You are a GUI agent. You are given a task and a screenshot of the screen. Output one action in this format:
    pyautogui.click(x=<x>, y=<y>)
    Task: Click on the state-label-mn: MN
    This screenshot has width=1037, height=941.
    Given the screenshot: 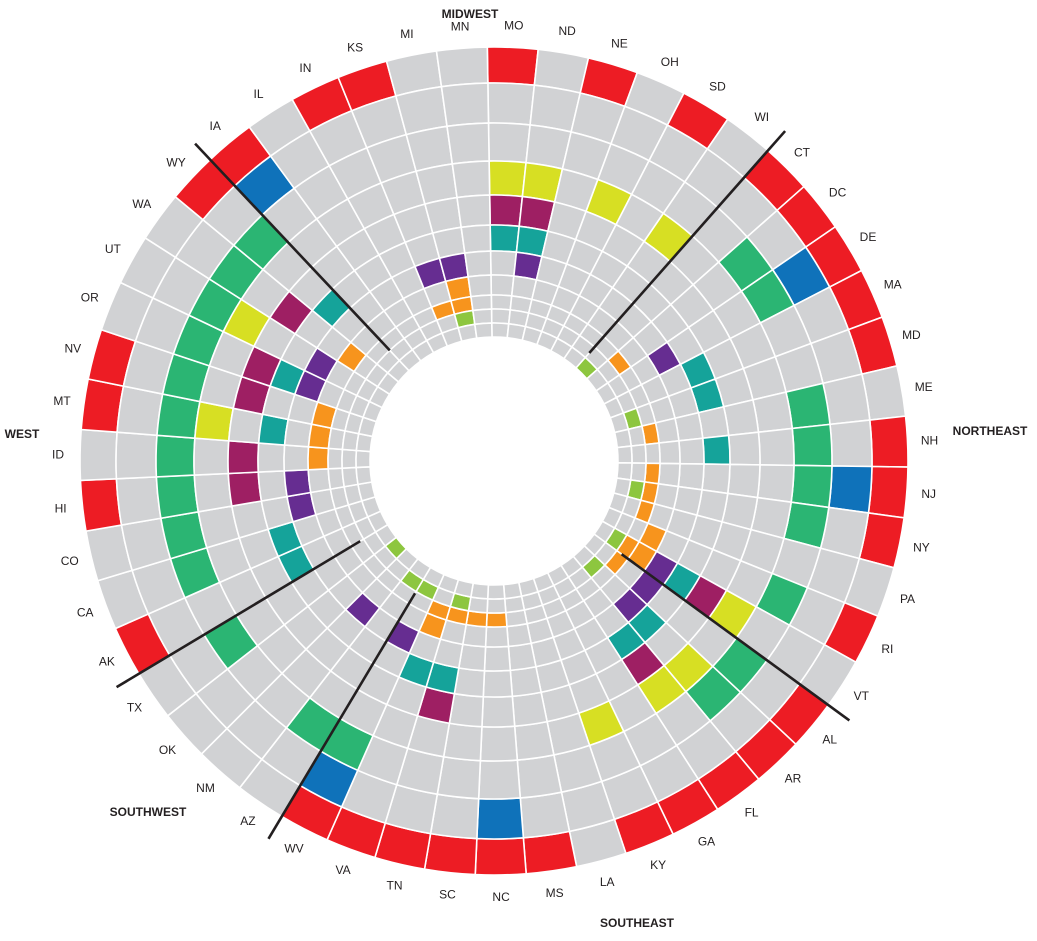 What is the action you would take?
    pyautogui.click(x=460, y=26)
    